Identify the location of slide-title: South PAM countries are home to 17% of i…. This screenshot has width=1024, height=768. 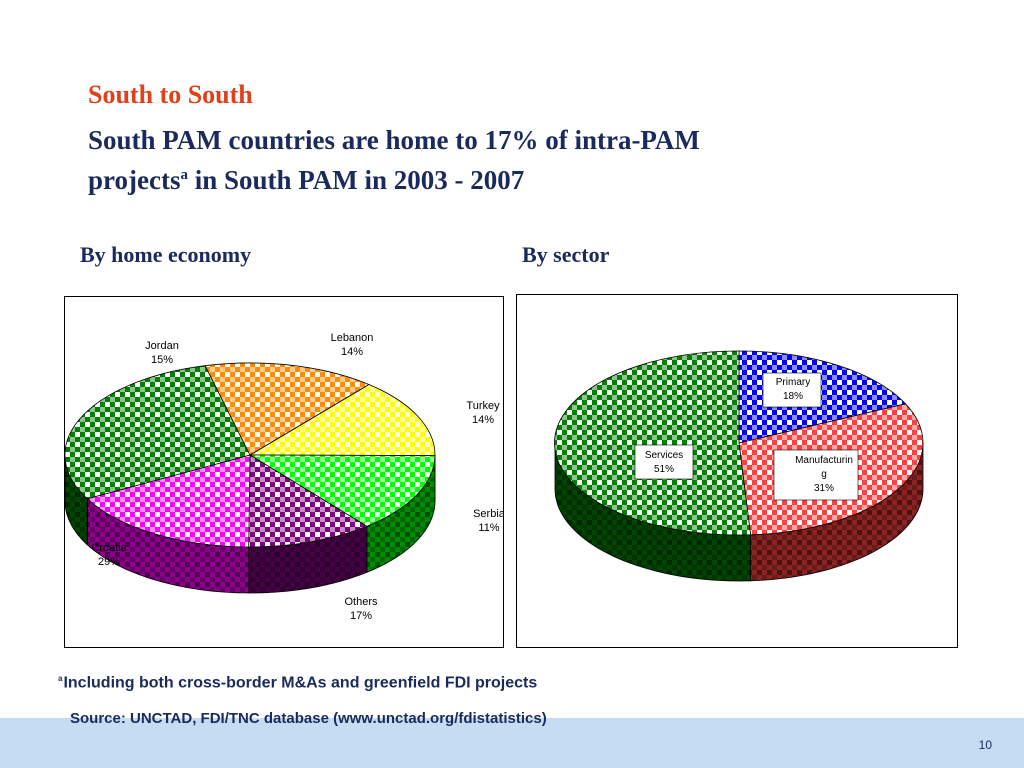
(518, 160).